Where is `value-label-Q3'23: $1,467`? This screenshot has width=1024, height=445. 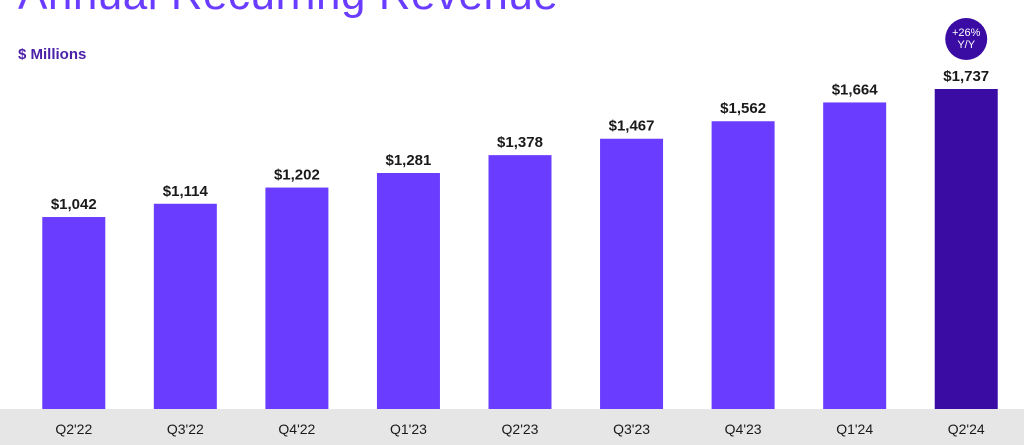 value-label-Q3'23: $1,467 is located at coordinates (632, 126).